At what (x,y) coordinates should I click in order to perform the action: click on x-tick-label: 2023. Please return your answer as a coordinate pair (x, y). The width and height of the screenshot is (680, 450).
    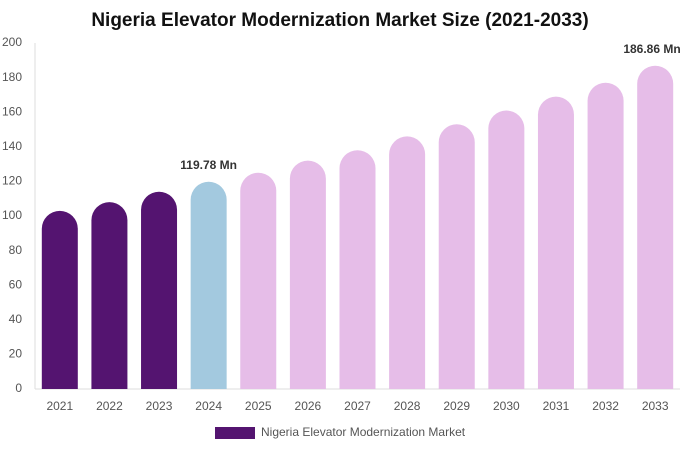
    Looking at the image, I should click on (159, 406).